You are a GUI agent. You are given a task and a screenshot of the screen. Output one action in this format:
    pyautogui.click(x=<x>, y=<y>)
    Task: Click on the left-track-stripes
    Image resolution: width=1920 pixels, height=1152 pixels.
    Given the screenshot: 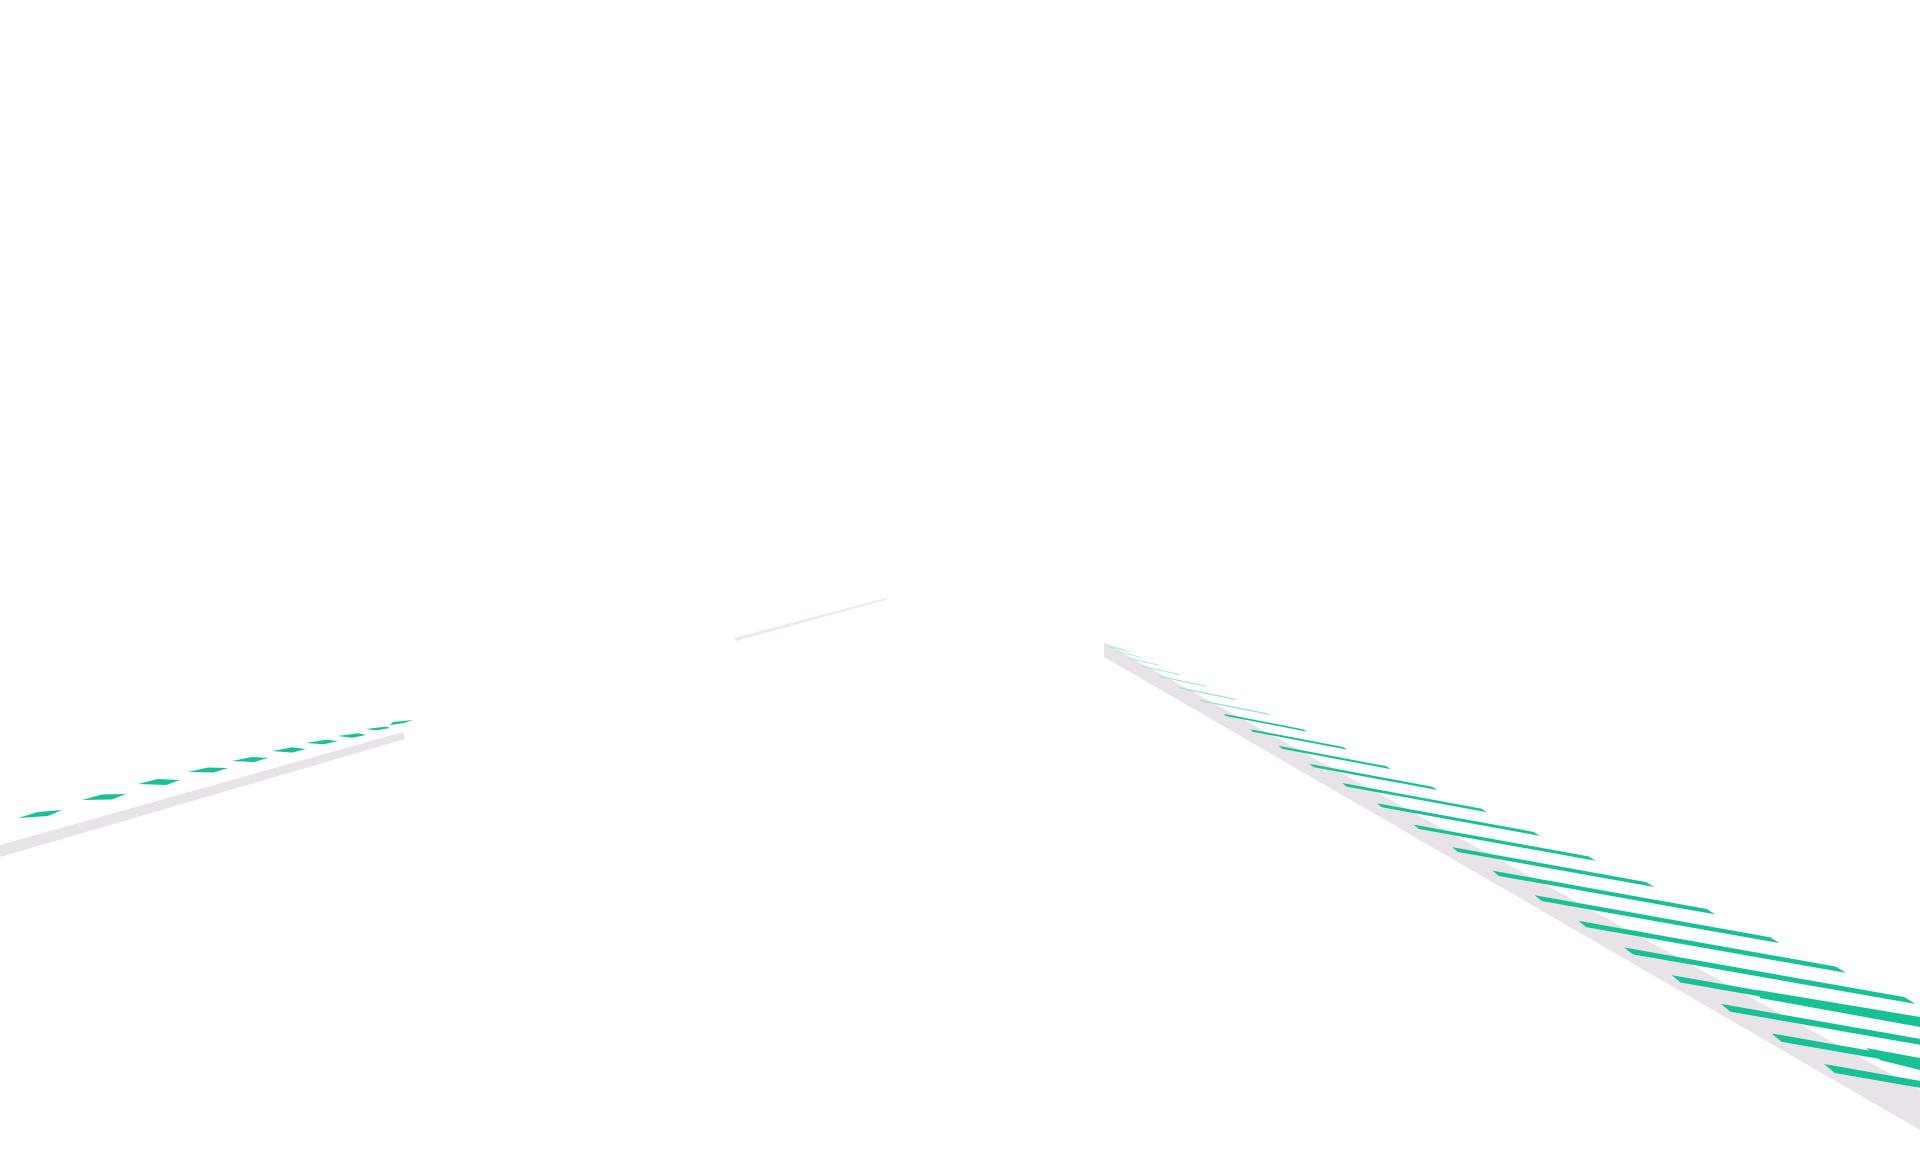 What is the action you would take?
    pyautogui.click(x=215, y=769)
    